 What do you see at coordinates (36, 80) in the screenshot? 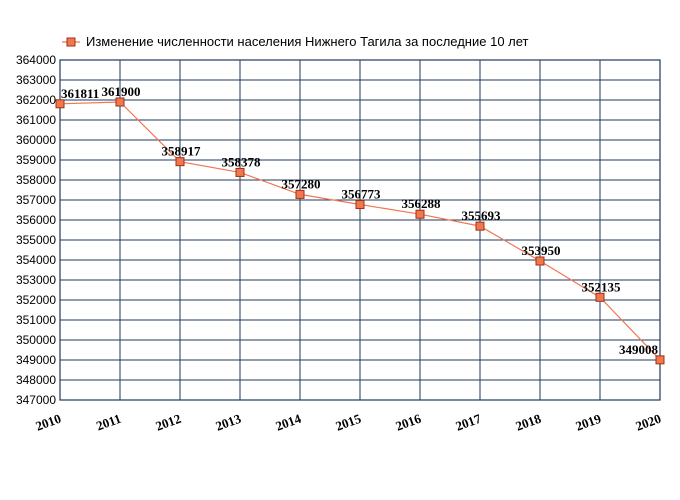
I see `y-tick-label: 363000` at bounding box center [36, 80].